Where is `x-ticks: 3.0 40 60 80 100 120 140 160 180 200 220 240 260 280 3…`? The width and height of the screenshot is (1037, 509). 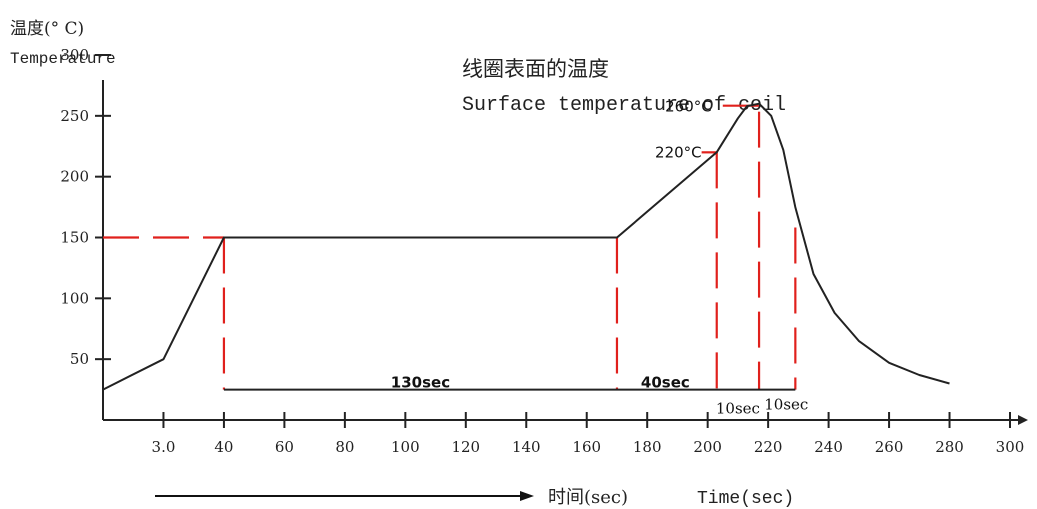 x-ticks: 3.0 40 60 80 100 120 140 160 180 200 220 240 260 280 3… is located at coordinates (588, 434).